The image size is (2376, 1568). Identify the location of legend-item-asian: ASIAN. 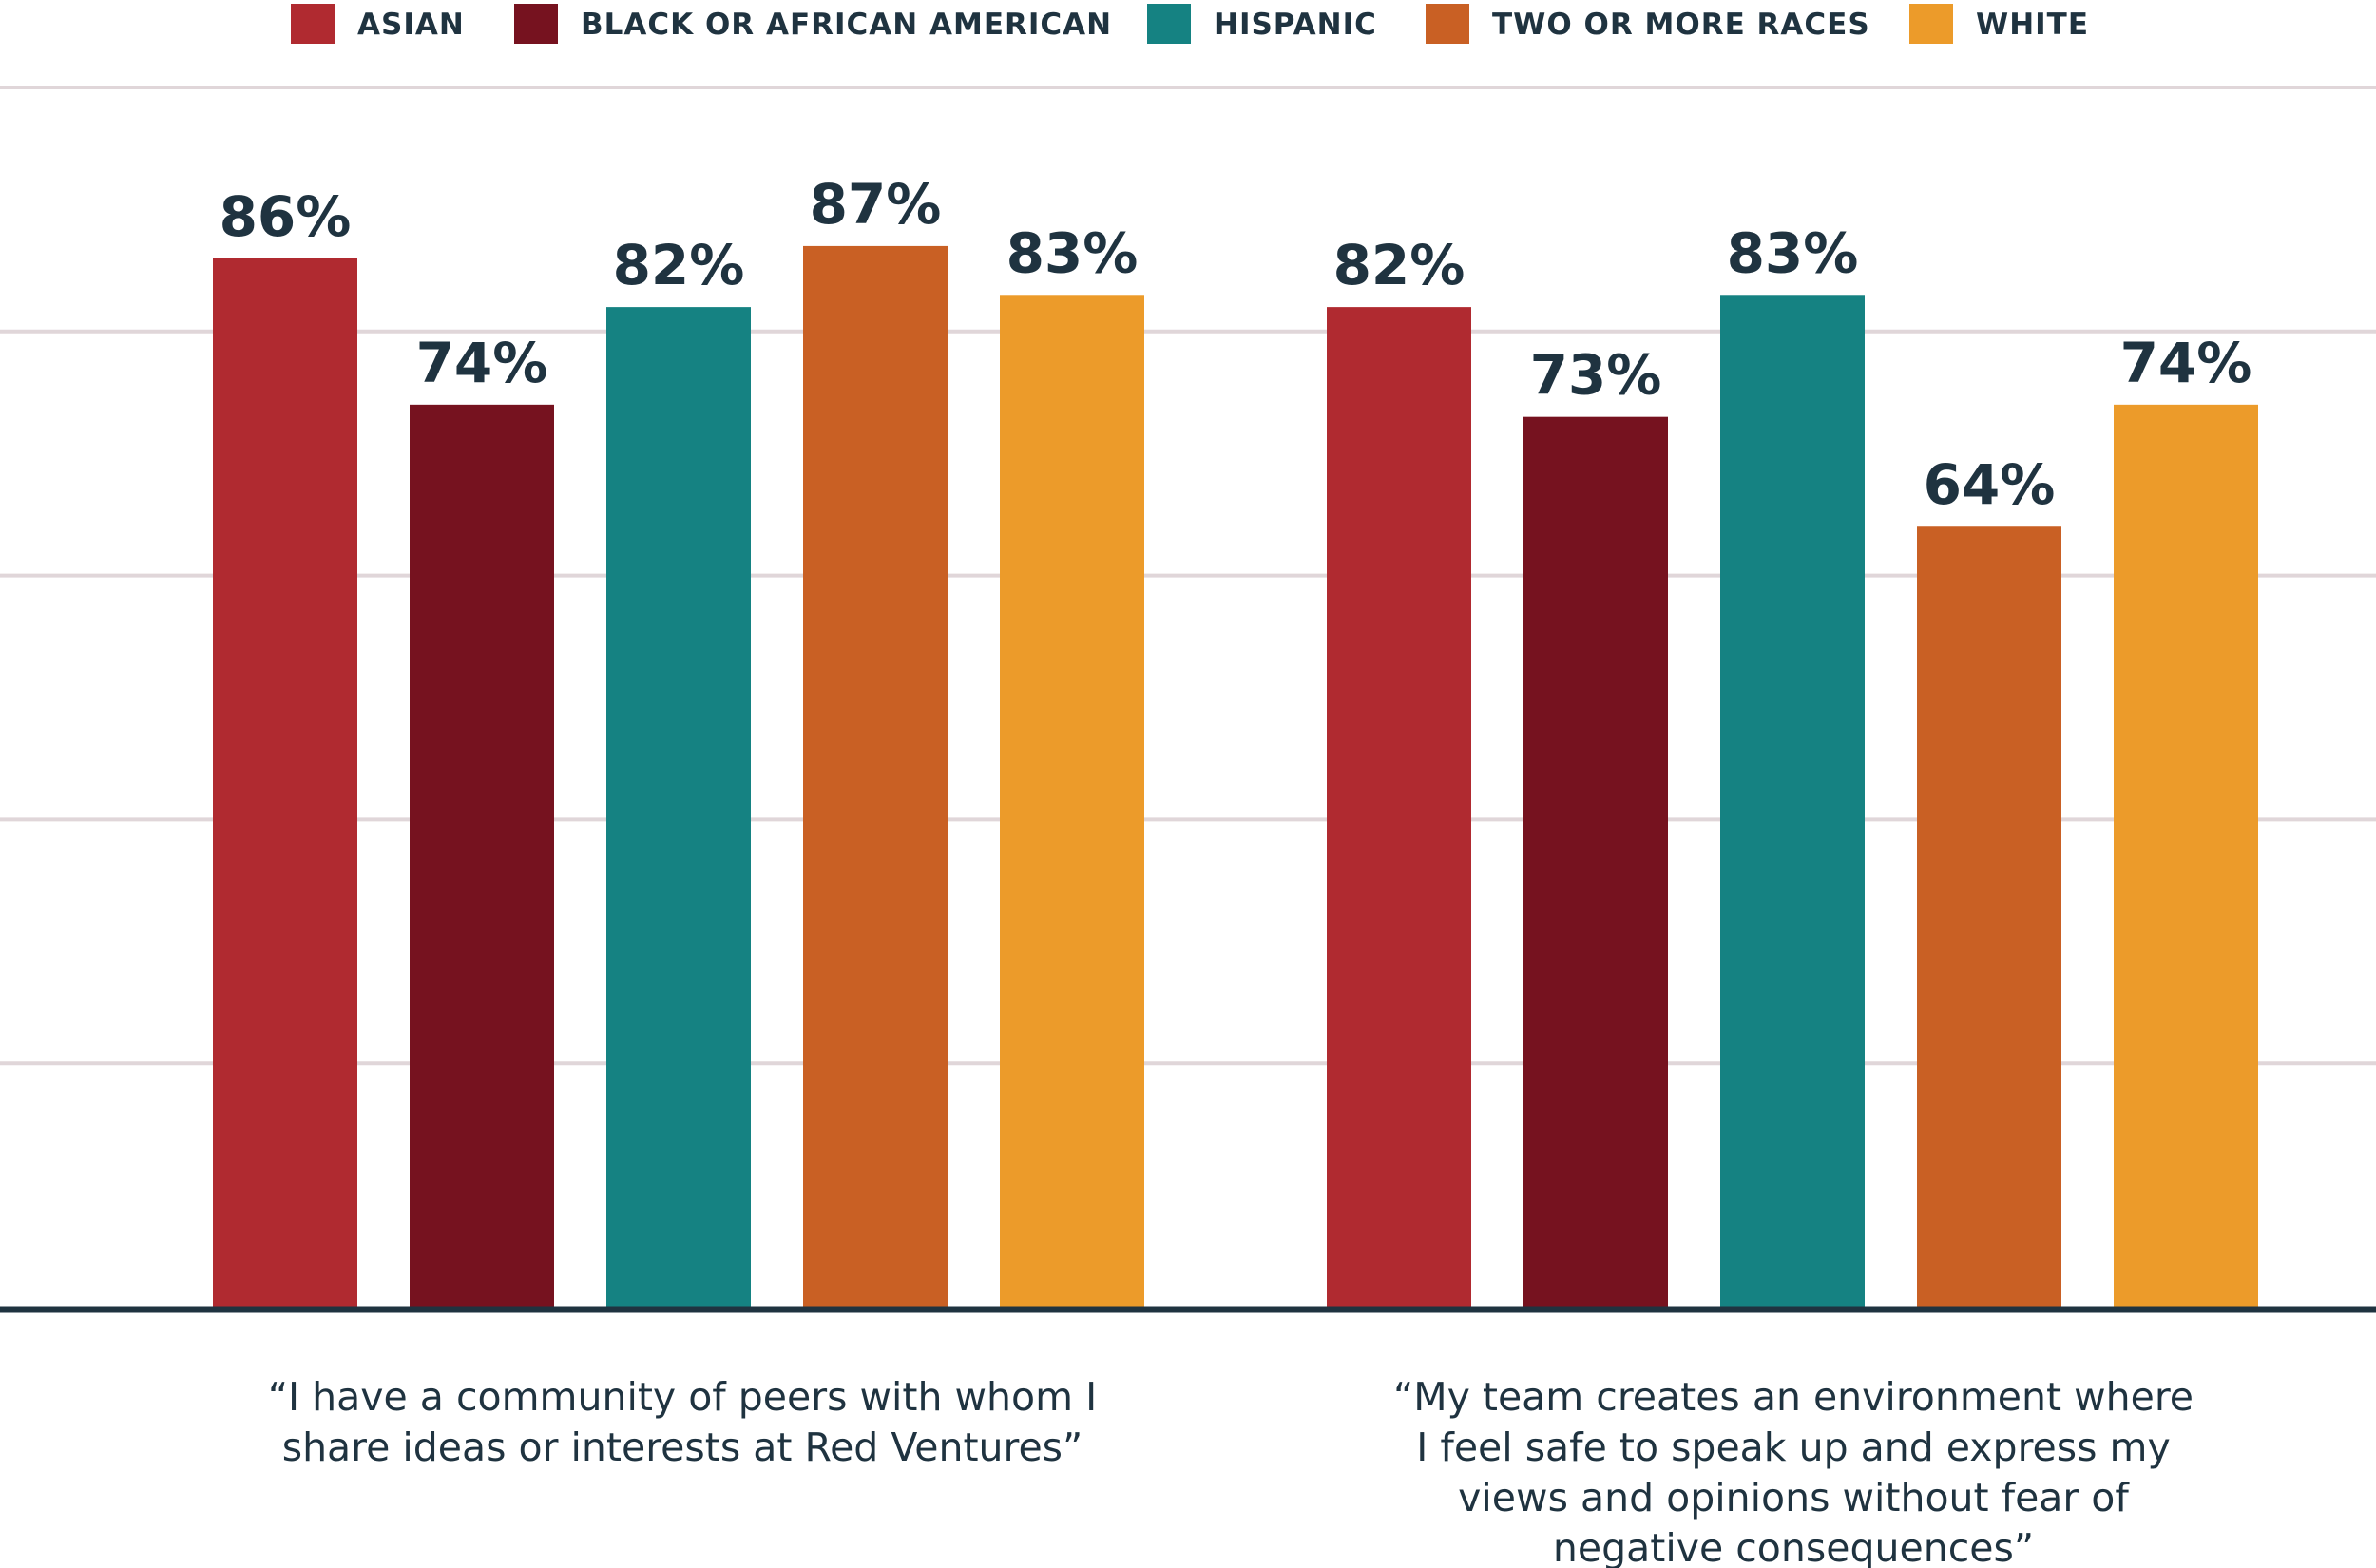
(378, 24).